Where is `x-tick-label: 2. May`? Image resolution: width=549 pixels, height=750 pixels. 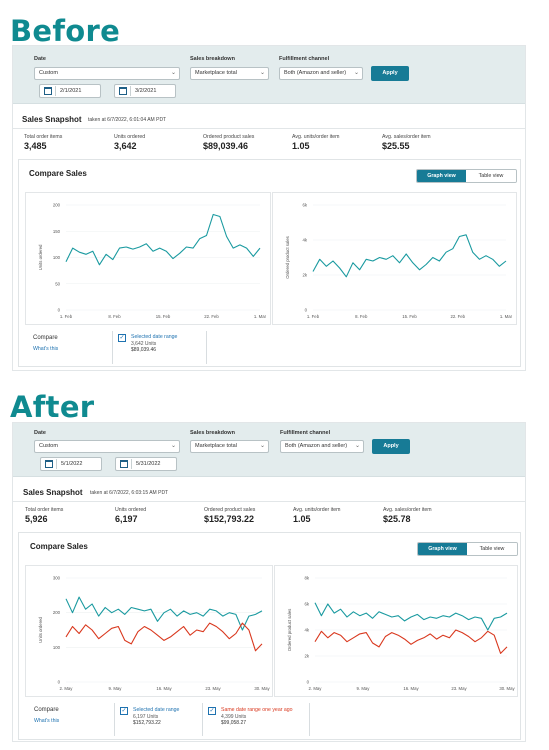
x-tick-label: 2. May is located at coordinates (67, 688).